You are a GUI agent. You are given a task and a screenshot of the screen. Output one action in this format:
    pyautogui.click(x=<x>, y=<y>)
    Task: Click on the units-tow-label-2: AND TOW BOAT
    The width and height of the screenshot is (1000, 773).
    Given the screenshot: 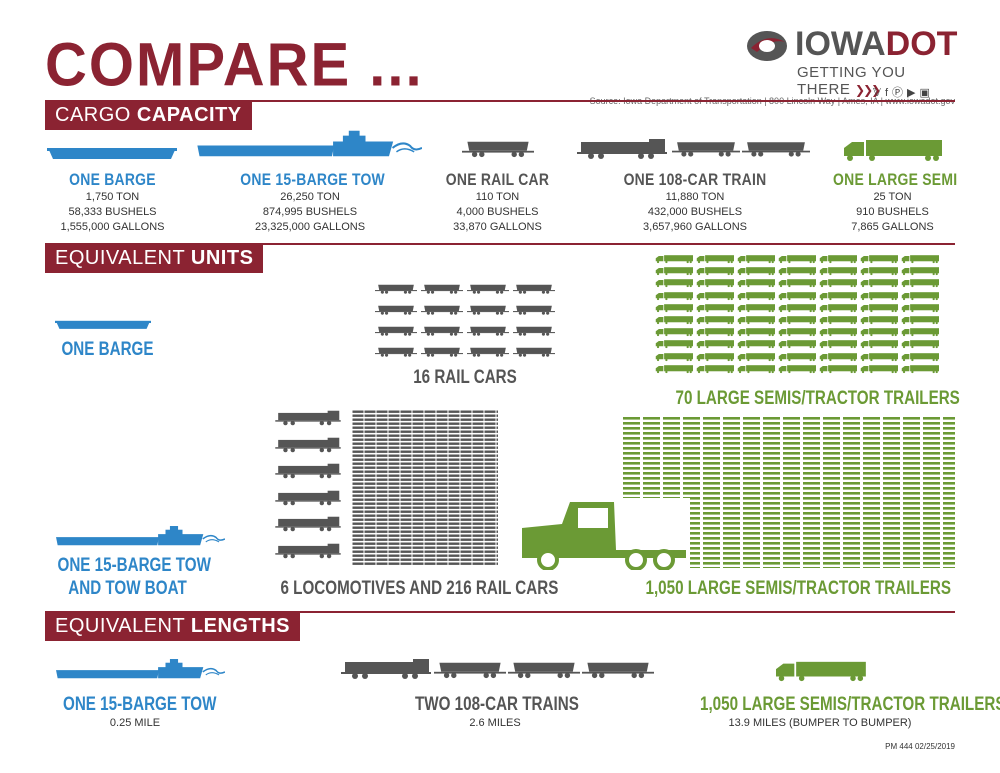 What is the action you would take?
    pyautogui.click(x=127, y=588)
    